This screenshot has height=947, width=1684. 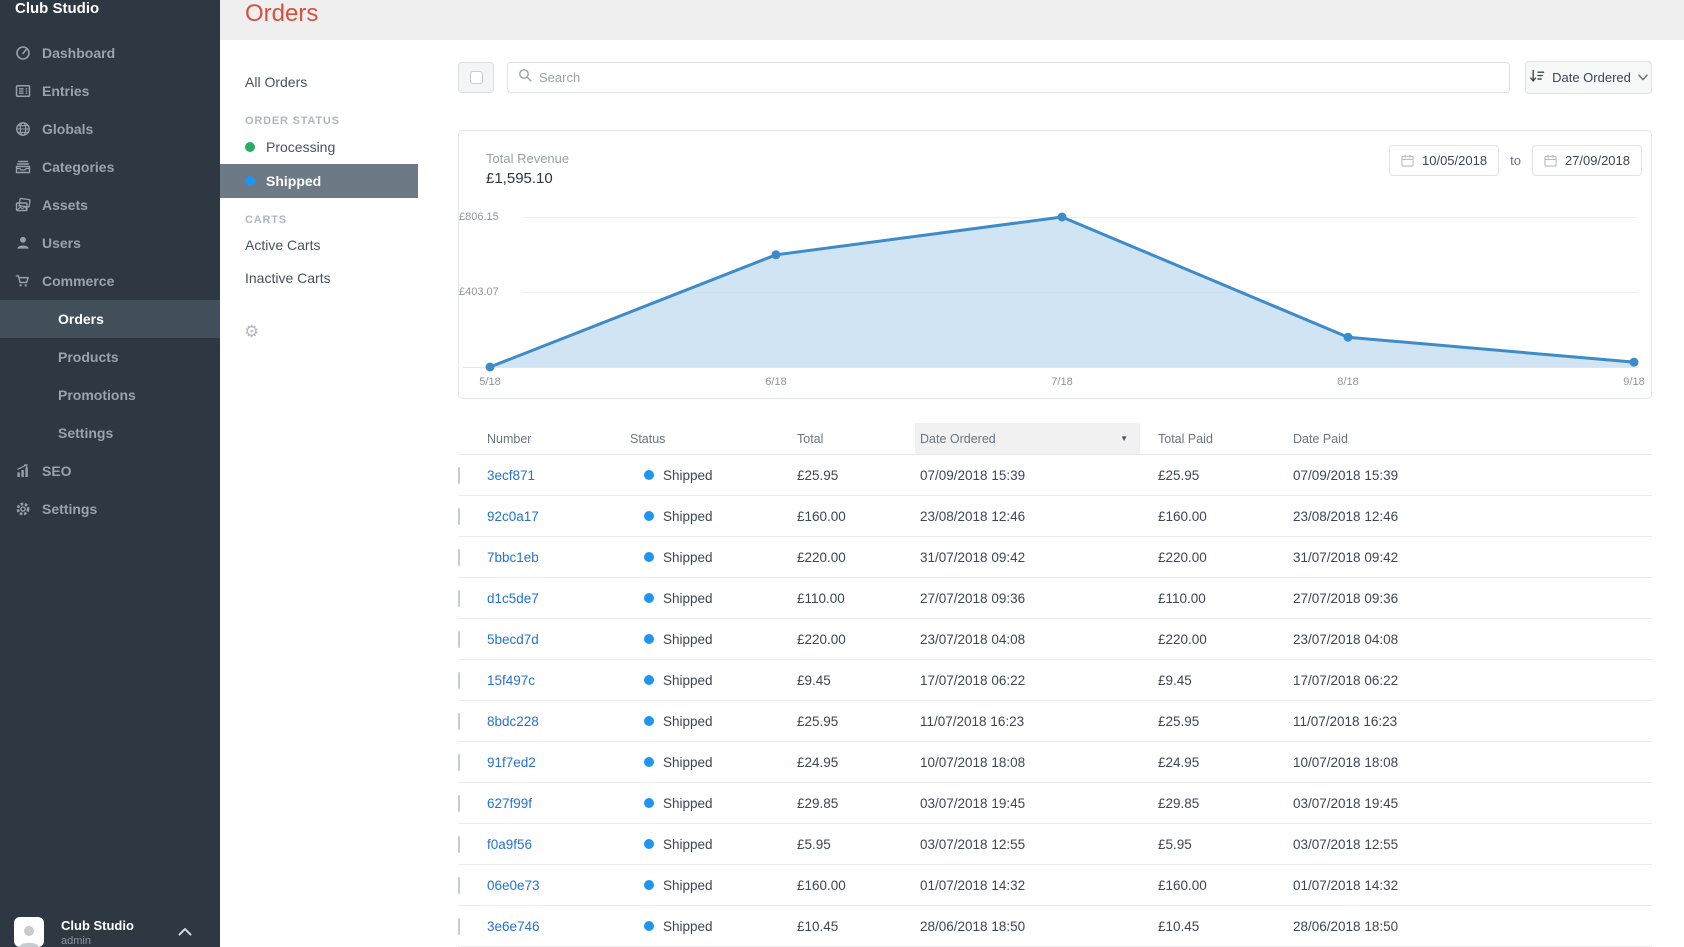 What do you see at coordinates (649, 803) in the screenshot?
I see `status-dot-icon` at bounding box center [649, 803].